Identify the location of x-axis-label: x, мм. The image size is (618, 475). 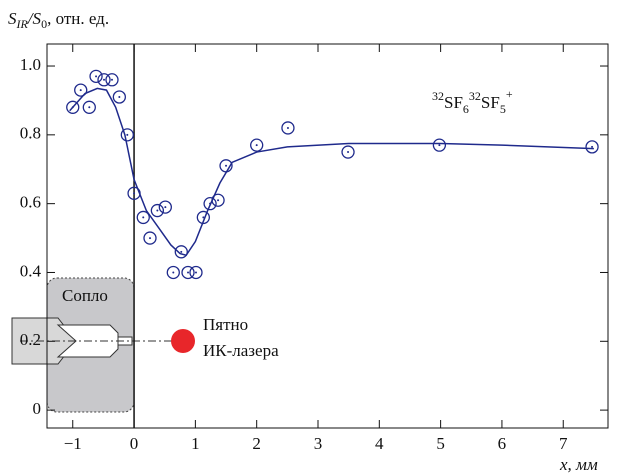
(578, 464).